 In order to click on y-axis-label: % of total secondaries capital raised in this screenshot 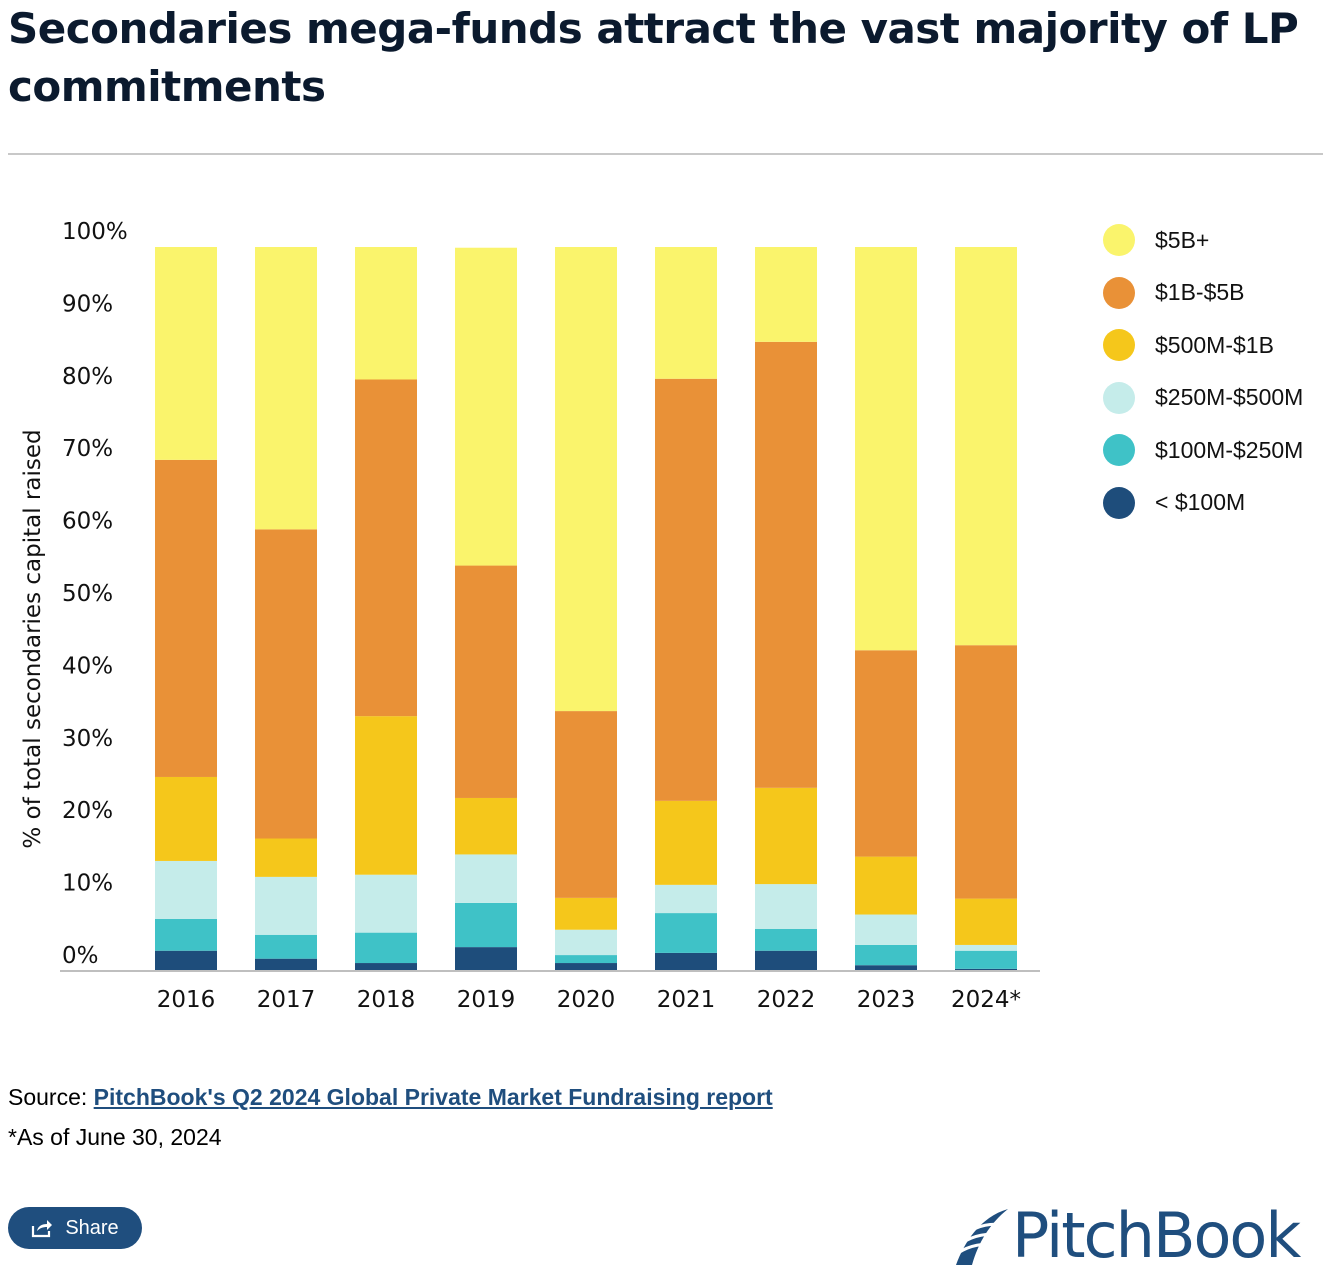, I will do `click(33, 638)`.